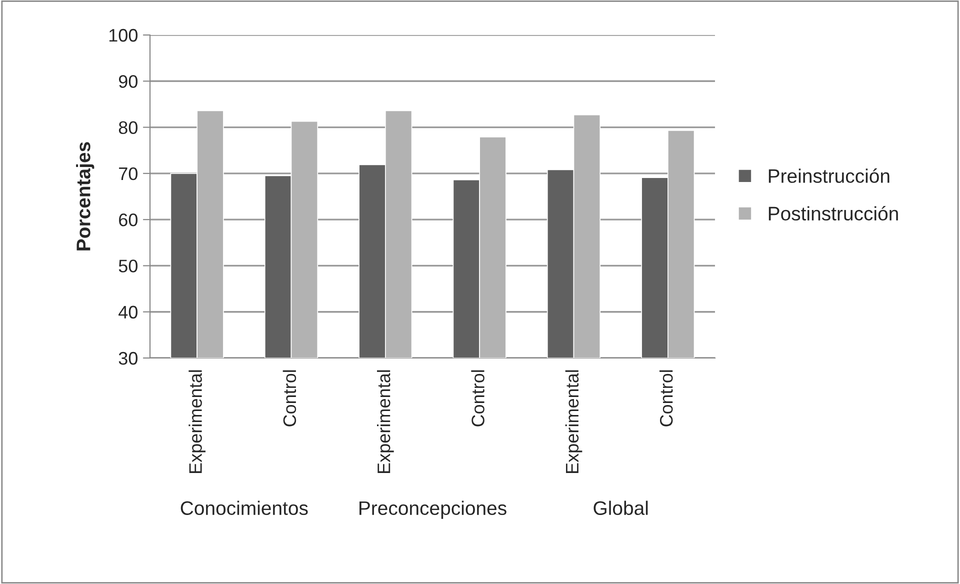 The width and height of the screenshot is (960, 584). I want to click on text: Conocimientos, so click(244, 508).